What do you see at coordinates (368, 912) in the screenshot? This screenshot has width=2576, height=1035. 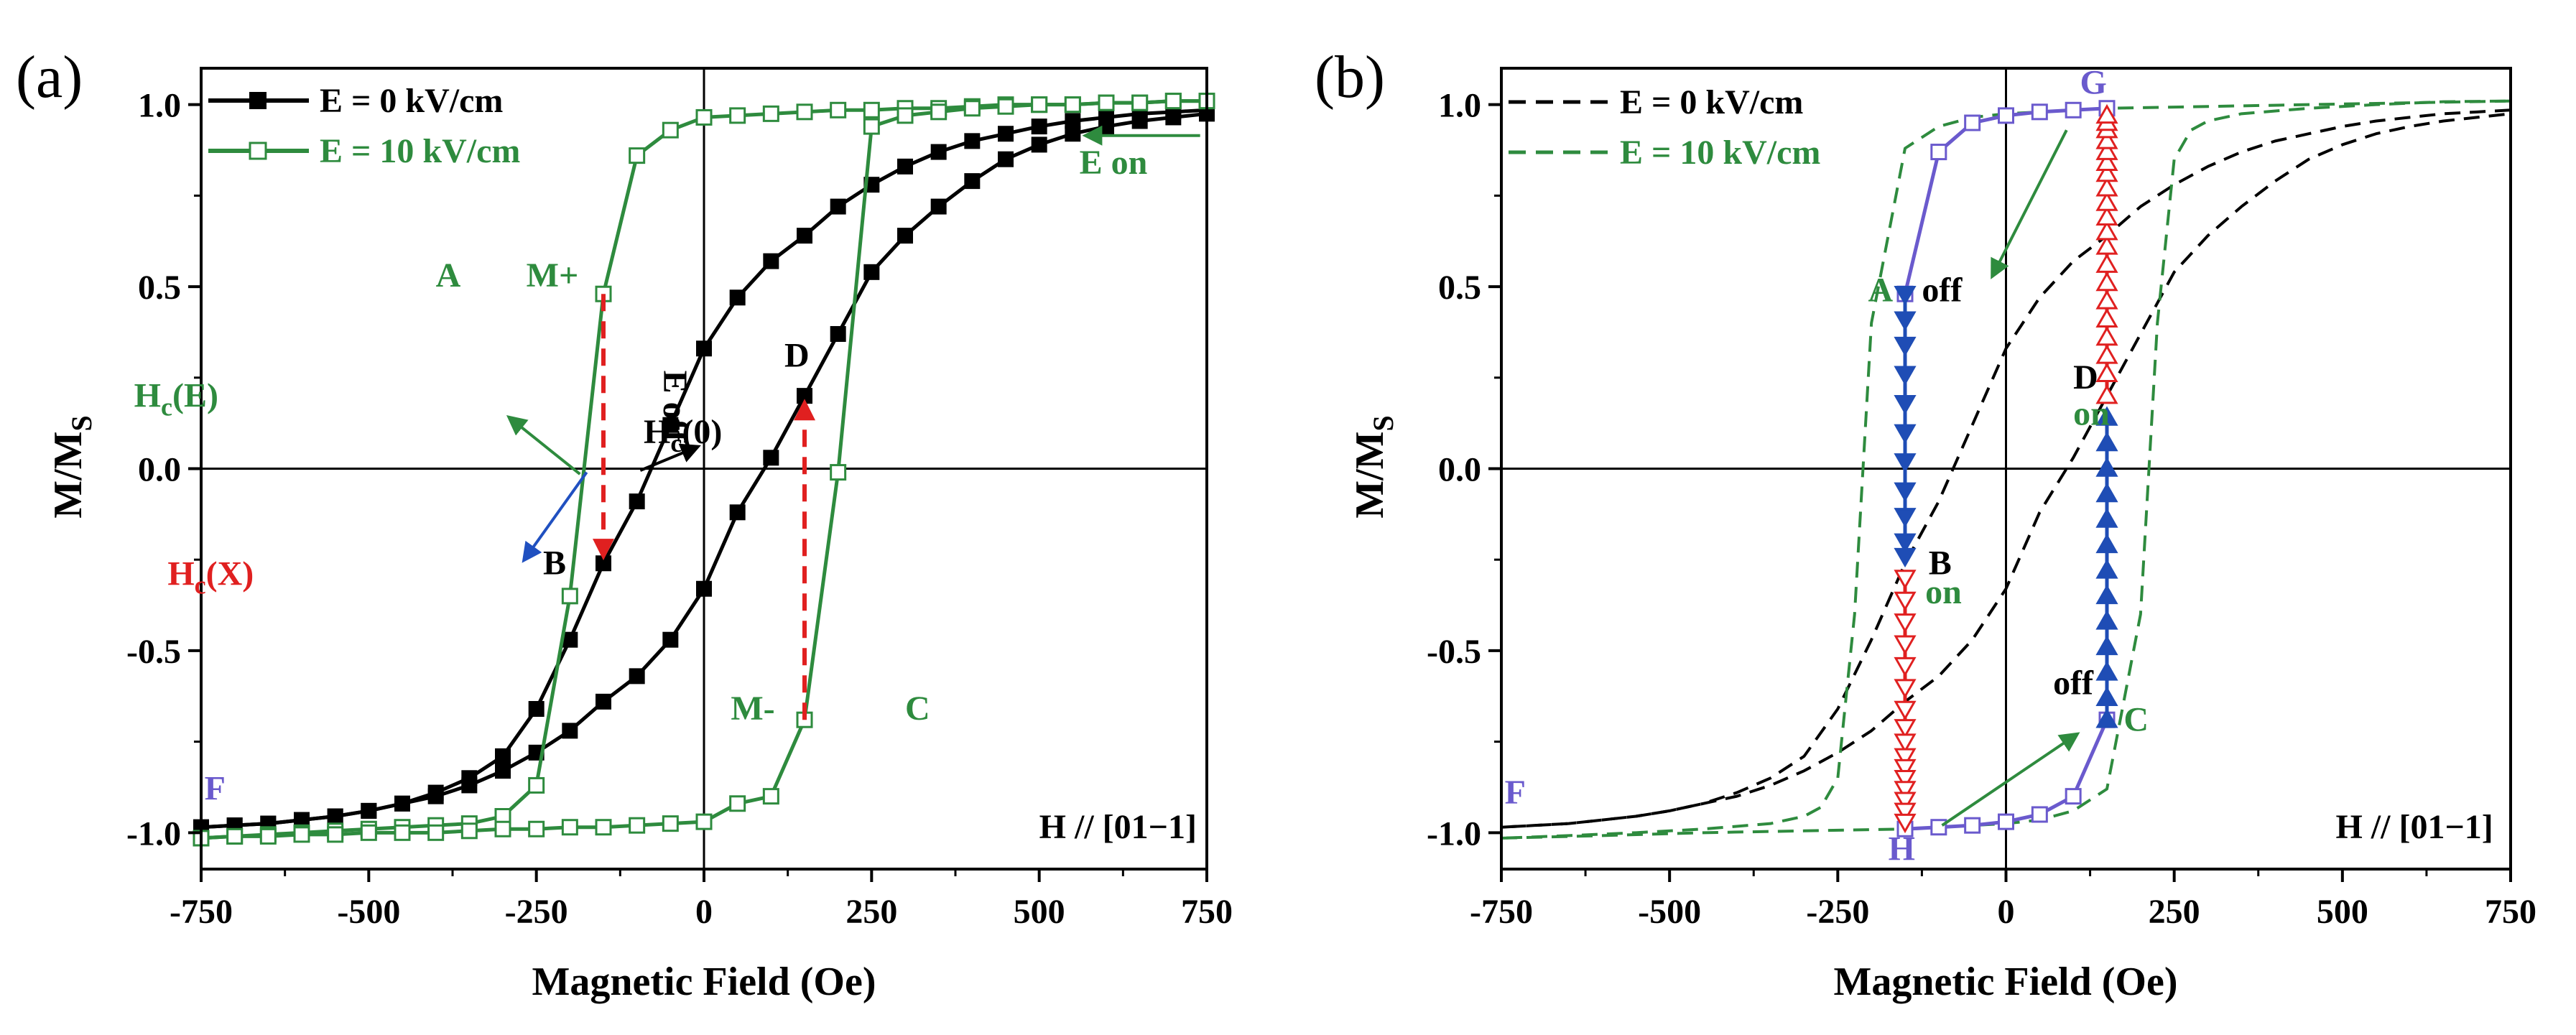 I see `x-tick-label: -500` at bounding box center [368, 912].